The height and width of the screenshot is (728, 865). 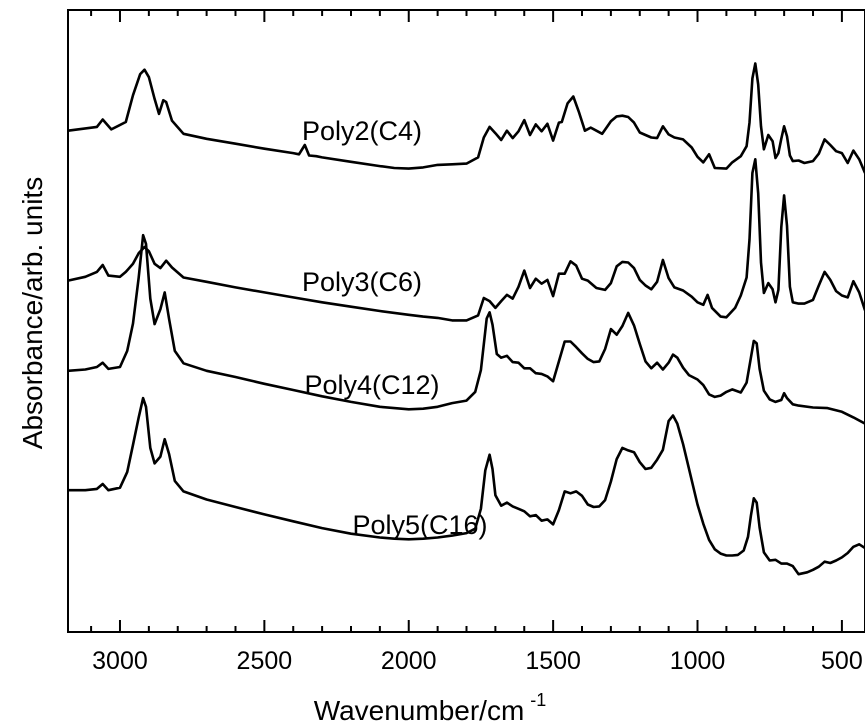 What do you see at coordinates (265, 661) in the screenshot?
I see `x-tick-label: 2500` at bounding box center [265, 661].